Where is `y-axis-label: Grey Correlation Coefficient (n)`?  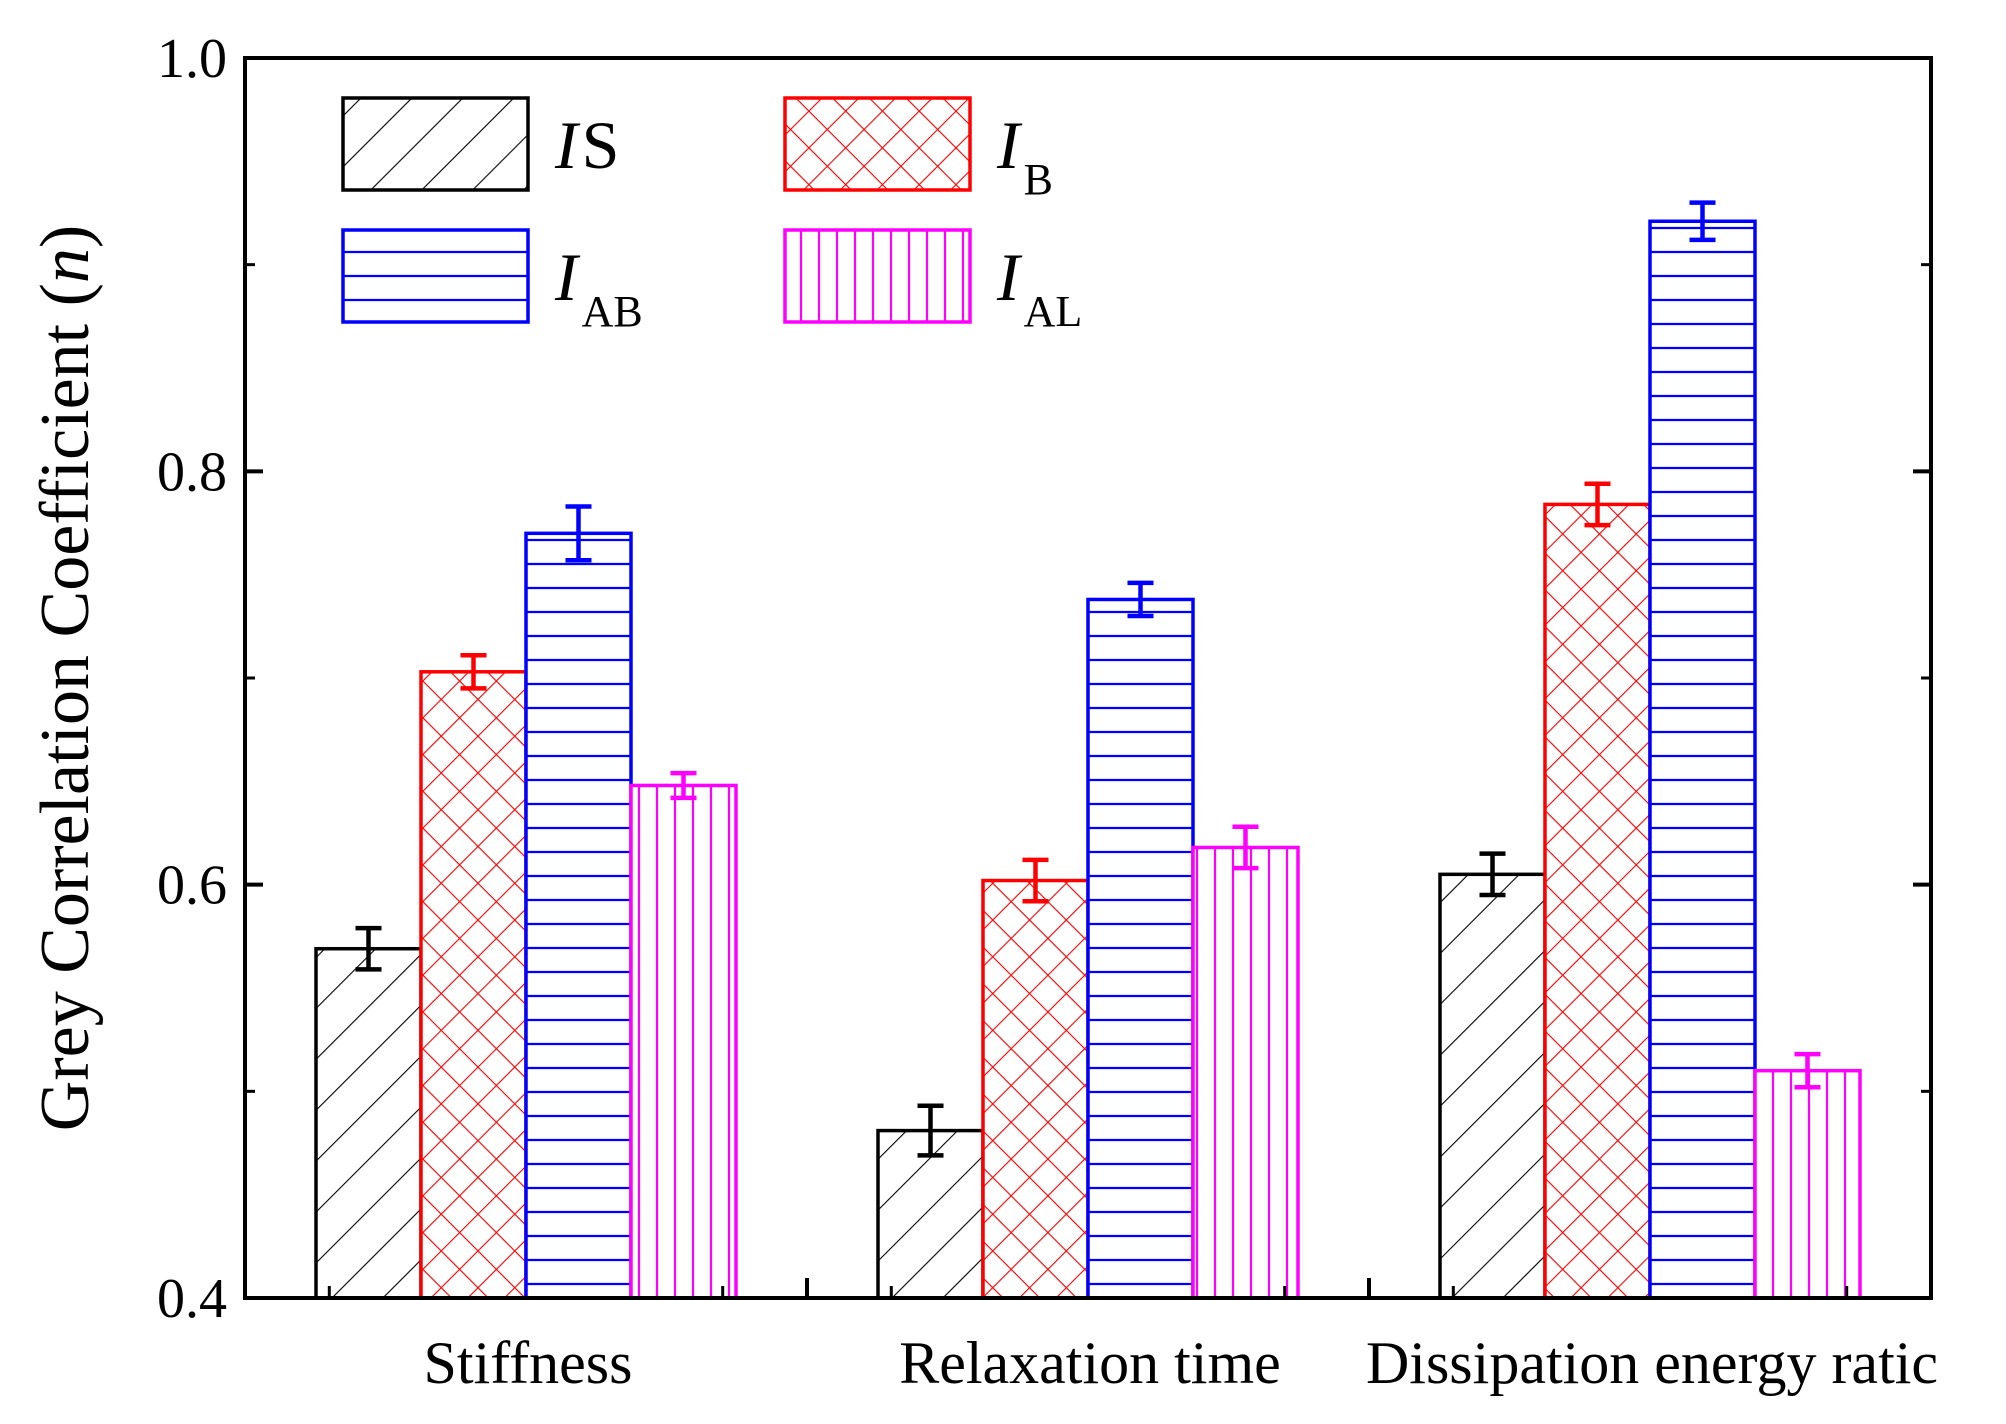 y-axis-label: Grey Correlation Coefficient (n) is located at coordinates (65, 678).